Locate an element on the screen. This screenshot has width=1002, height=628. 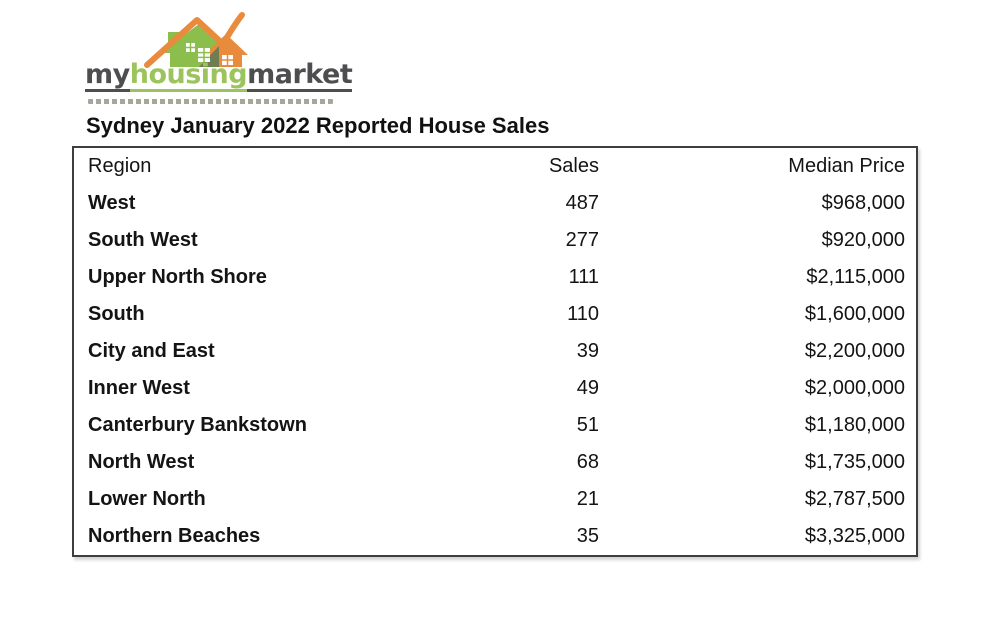
region-cell: West is located at coordinates (112, 203).